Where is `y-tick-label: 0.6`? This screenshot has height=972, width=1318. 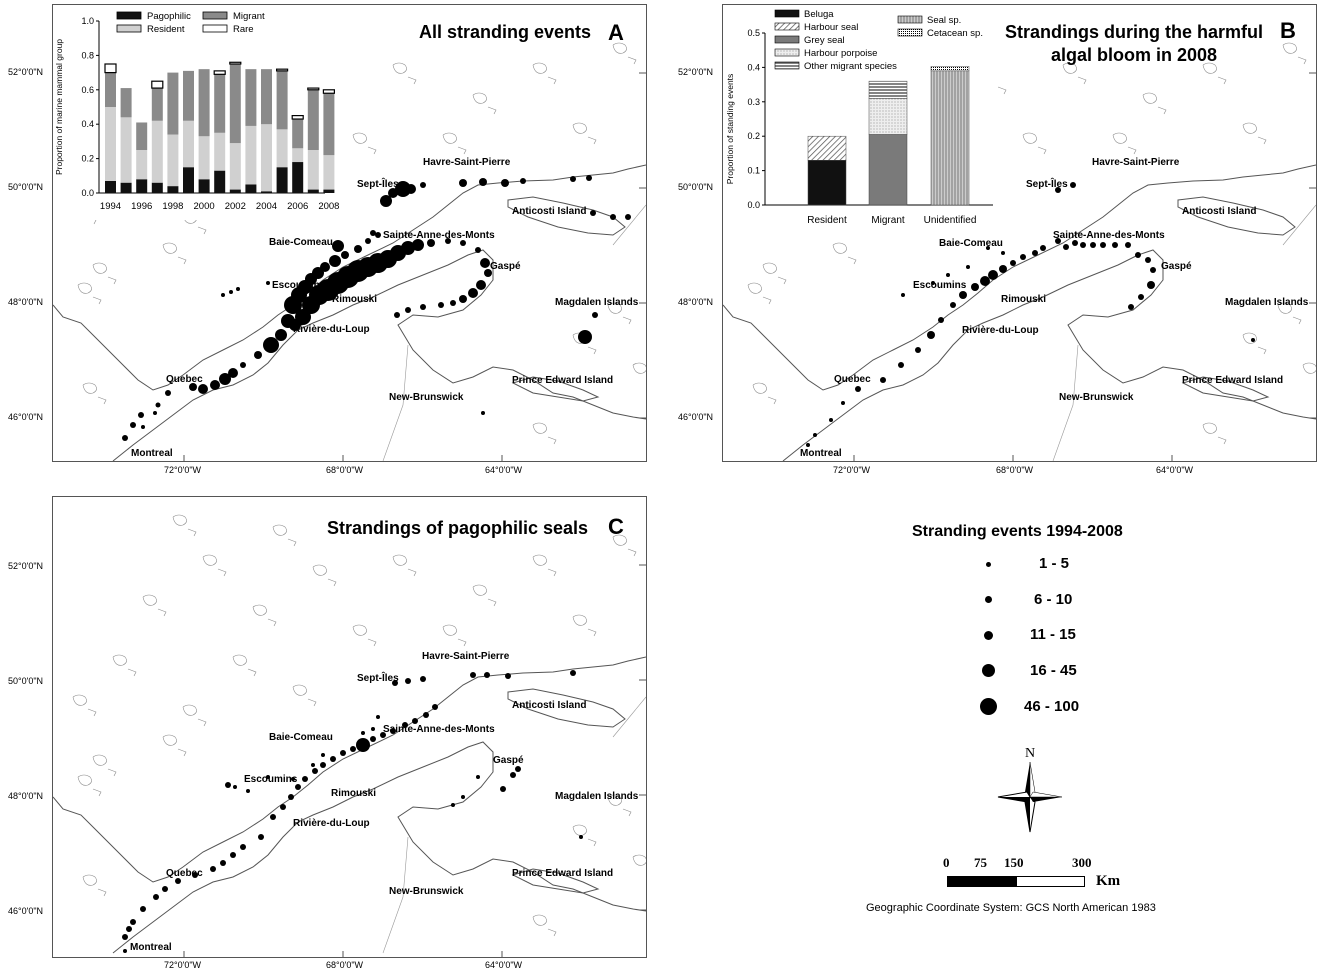
y-tick-label: 0.6 is located at coordinates (87, 90).